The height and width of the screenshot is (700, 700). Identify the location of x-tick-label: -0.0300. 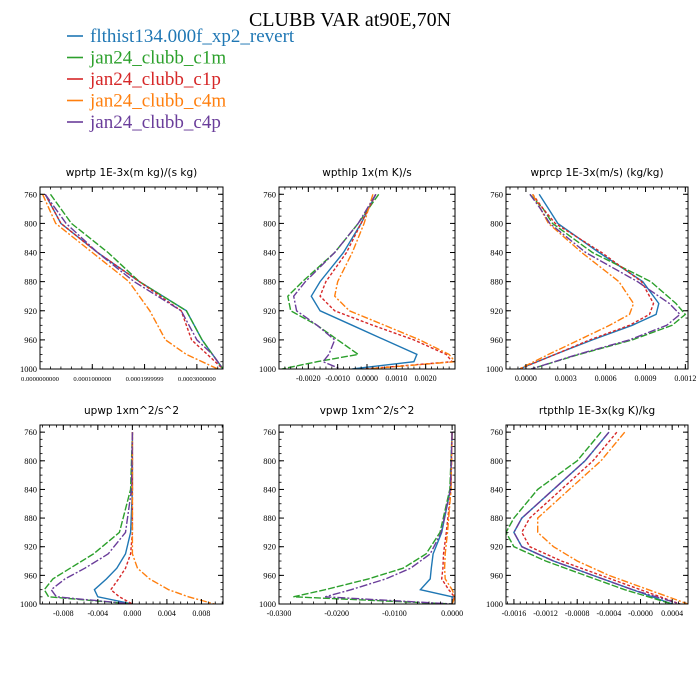
(279, 613).